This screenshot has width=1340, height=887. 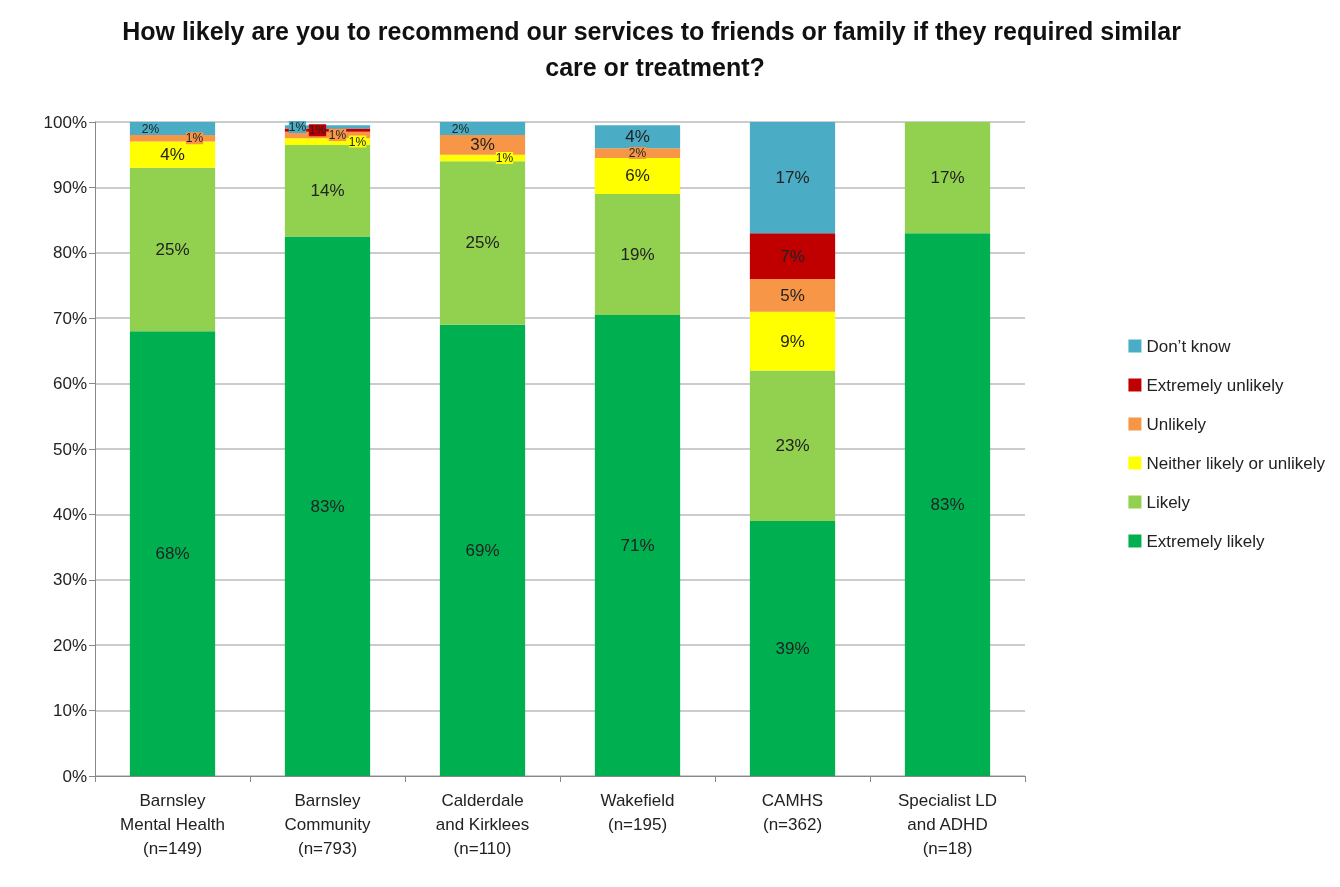 I want to click on data-label: 6%, so click(x=637, y=176).